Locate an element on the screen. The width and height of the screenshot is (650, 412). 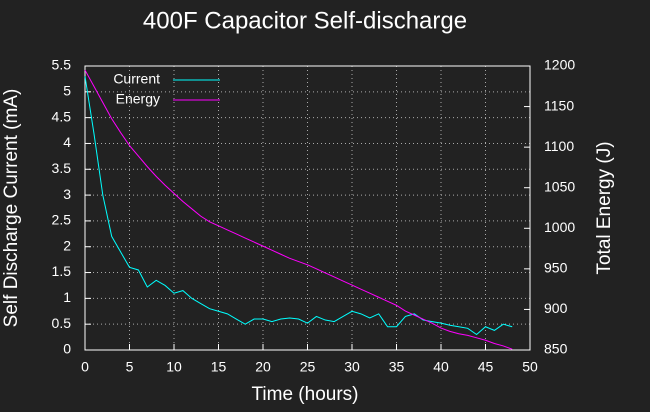
y-tick-label: 4.5 is located at coordinates (62, 116).